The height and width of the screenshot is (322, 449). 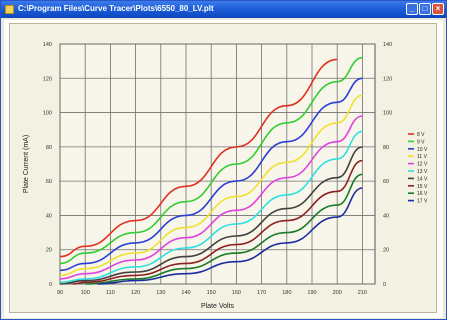 I want to click on x-tick-label: 200, so click(x=337, y=293).